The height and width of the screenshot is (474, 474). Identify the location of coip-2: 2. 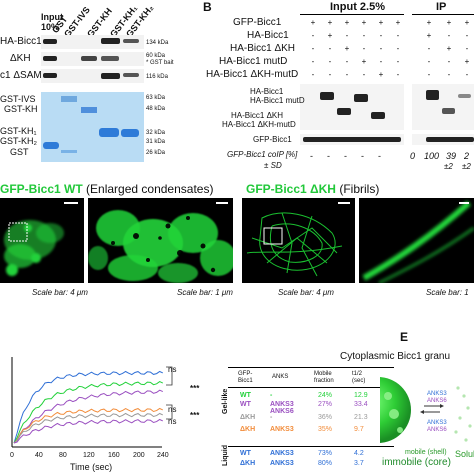
(467, 156).